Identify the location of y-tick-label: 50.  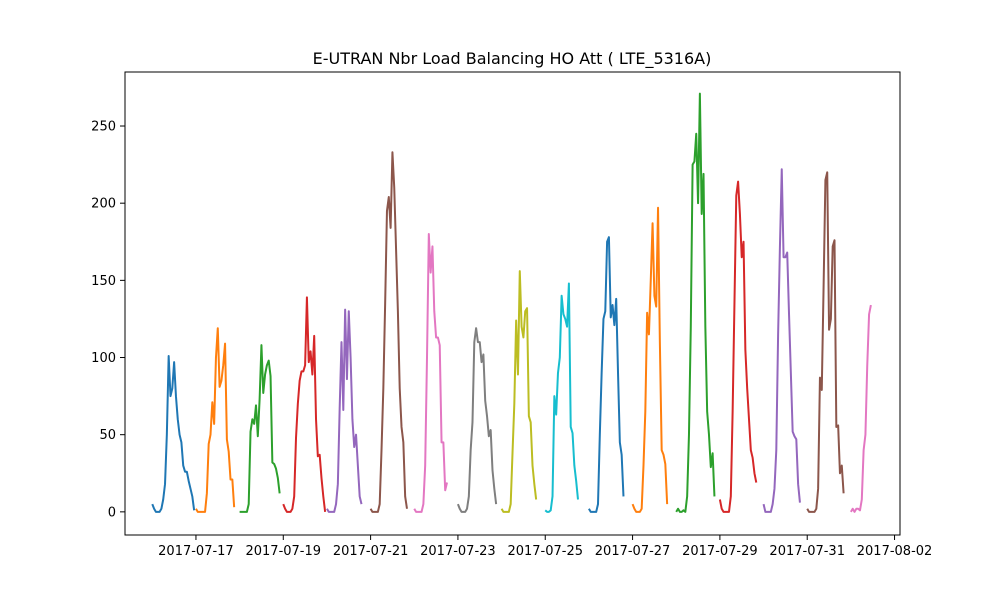
(107, 435).